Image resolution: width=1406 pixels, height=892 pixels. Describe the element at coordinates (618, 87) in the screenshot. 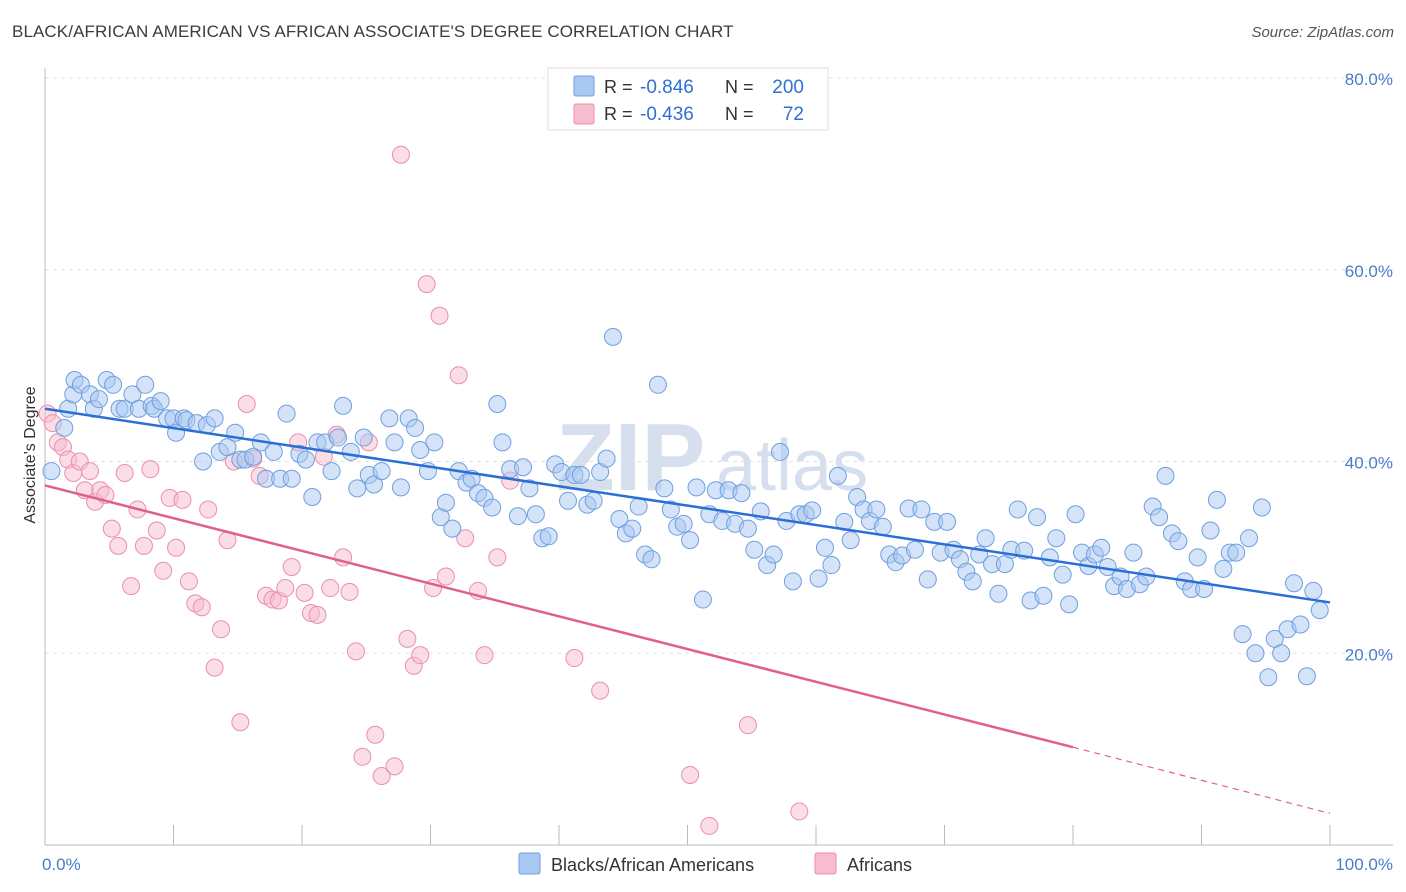

I see `legend-r-label-blue: R =` at that location.